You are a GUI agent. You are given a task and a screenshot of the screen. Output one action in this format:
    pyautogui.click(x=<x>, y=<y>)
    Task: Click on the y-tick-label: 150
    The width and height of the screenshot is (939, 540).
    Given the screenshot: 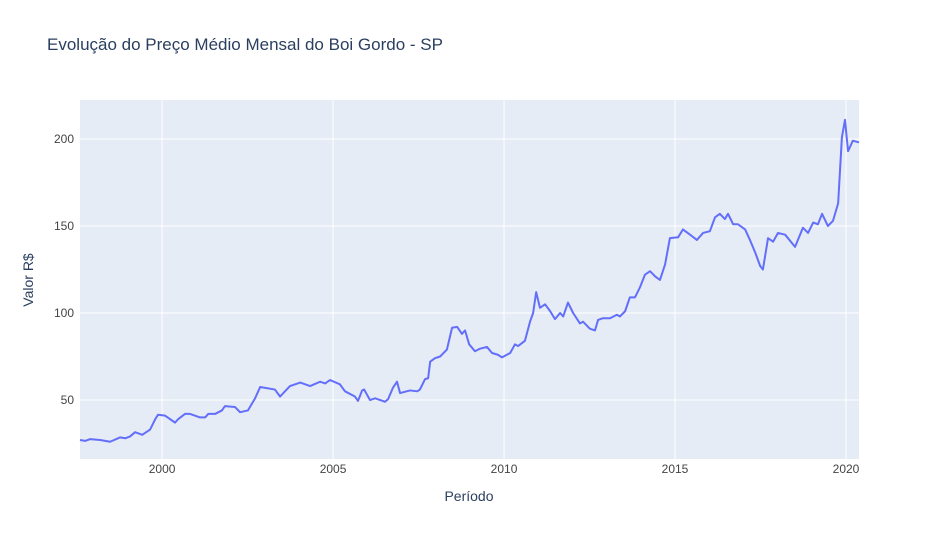 What is the action you would take?
    pyautogui.click(x=64, y=226)
    